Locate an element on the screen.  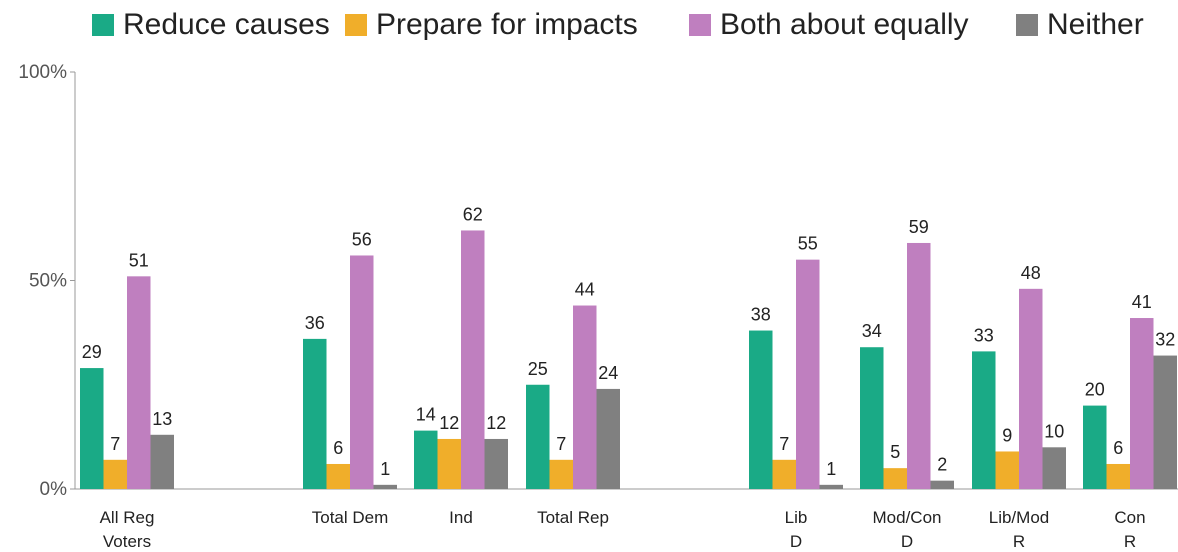
legend-label: Neither is located at coordinates (1095, 24).